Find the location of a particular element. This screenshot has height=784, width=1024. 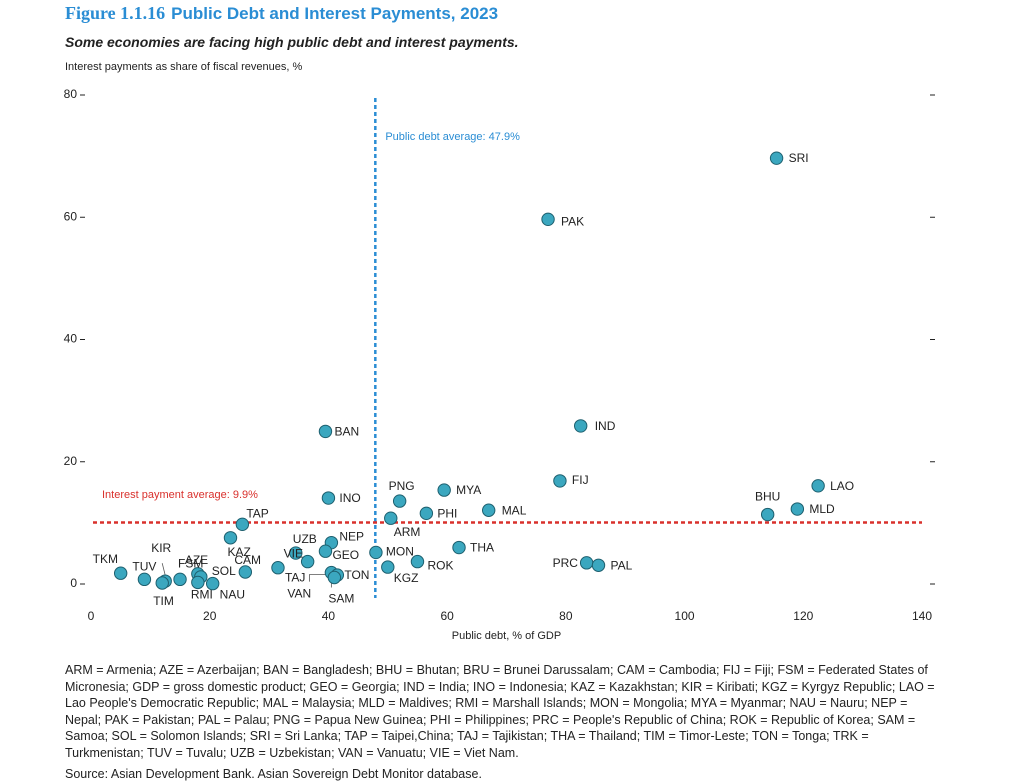

point-arm is located at coordinates (391, 518).